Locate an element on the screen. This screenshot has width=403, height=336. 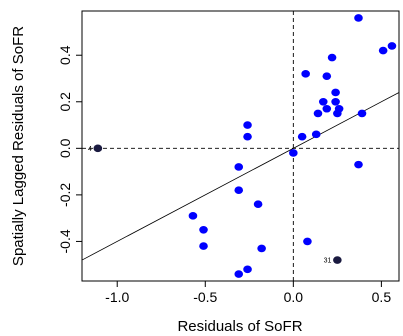
point-label: 4 is located at coordinates (90, 149).